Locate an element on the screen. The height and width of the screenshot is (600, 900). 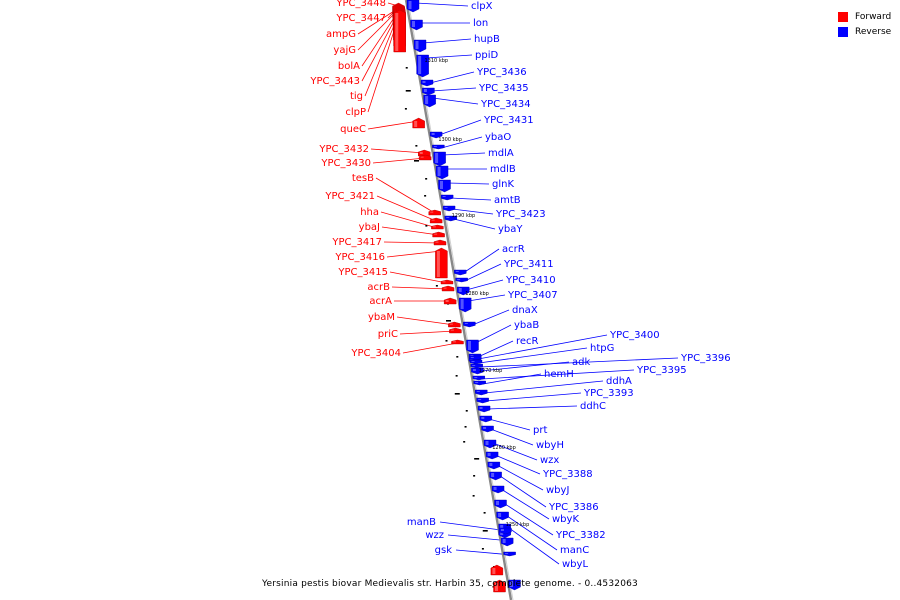
legend-forward-label: Forward is located at coordinates (873, 16).